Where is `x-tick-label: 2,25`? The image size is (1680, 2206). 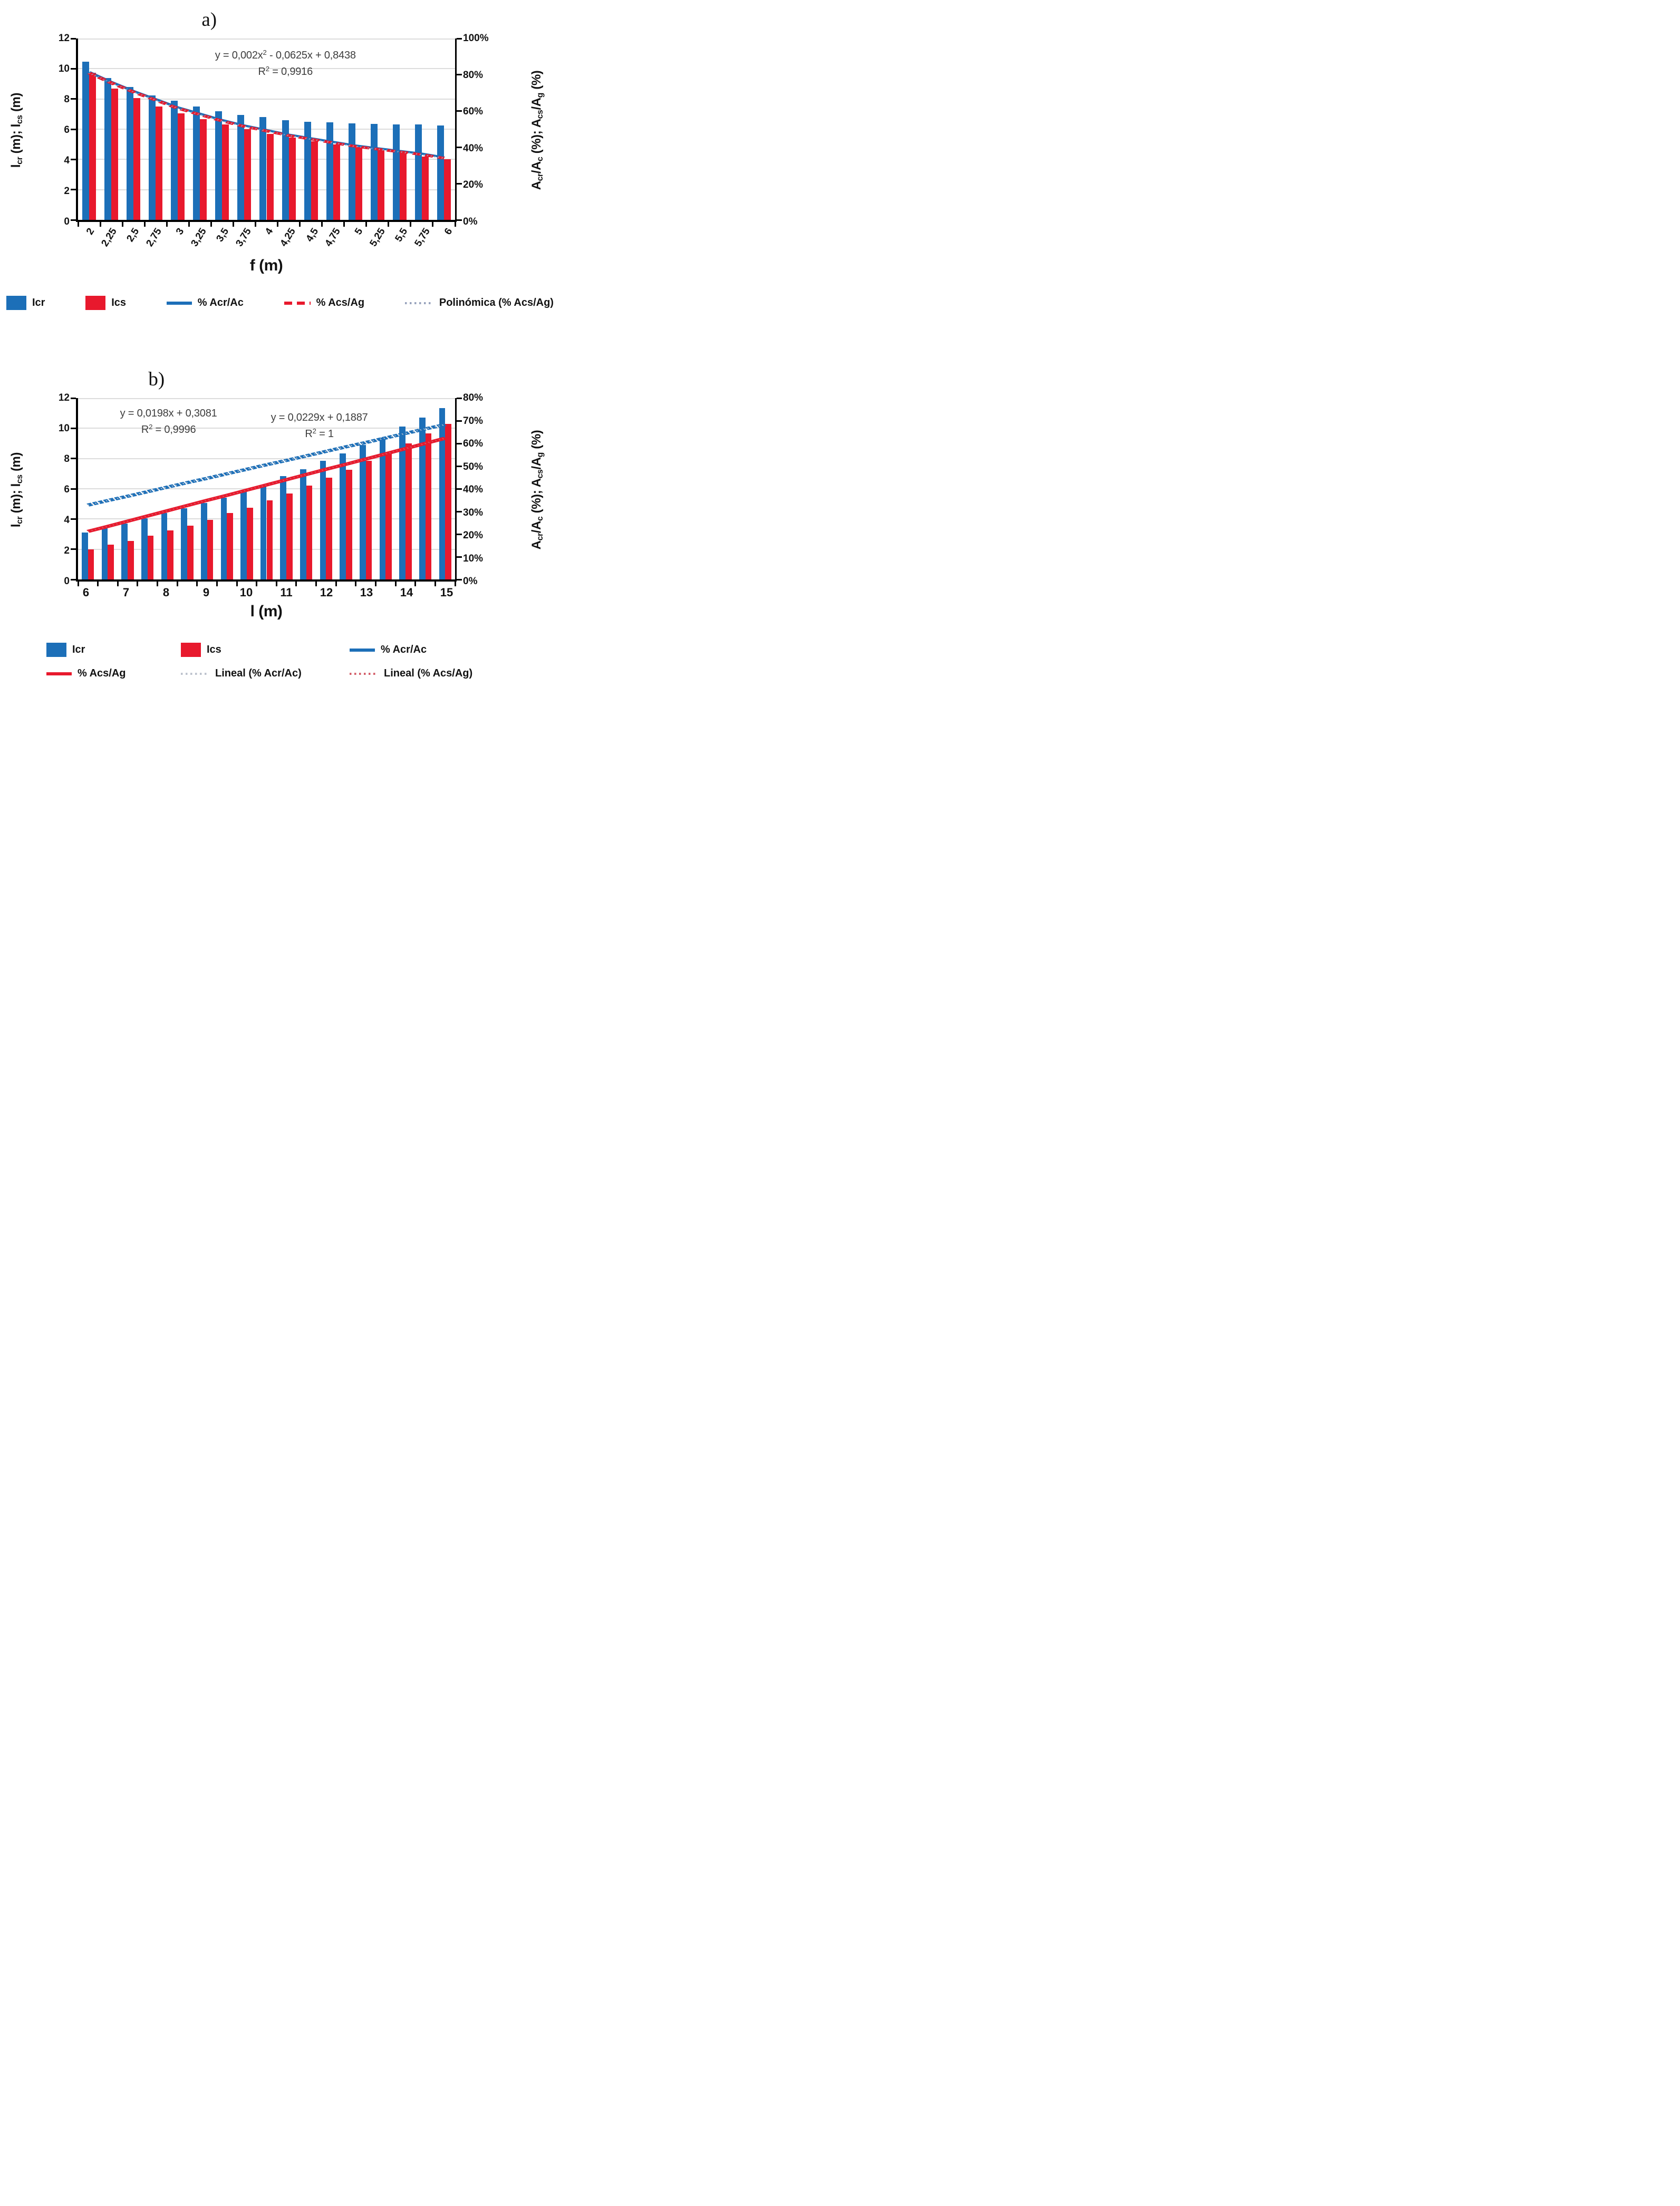 x-tick-label: 2,25 is located at coordinates (109, 237).